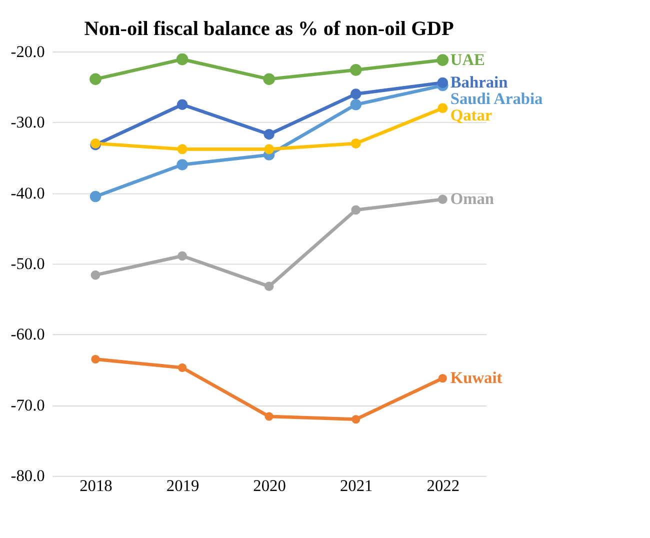 The width and height of the screenshot is (650, 538). I want to click on y-tick-label: -30.0, so click(27, 122).